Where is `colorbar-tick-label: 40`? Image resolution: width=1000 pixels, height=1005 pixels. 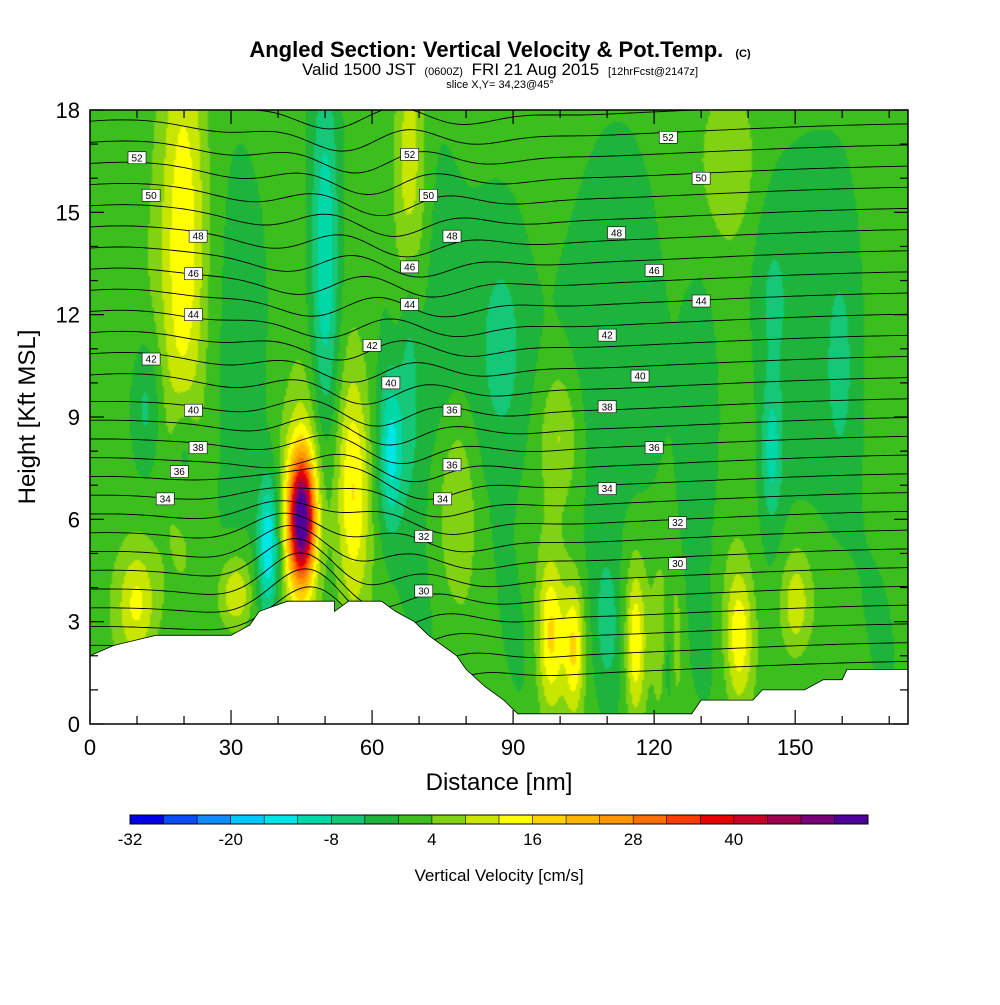
colorbar-tick-label: 40 is located at coordinates (733, 839).